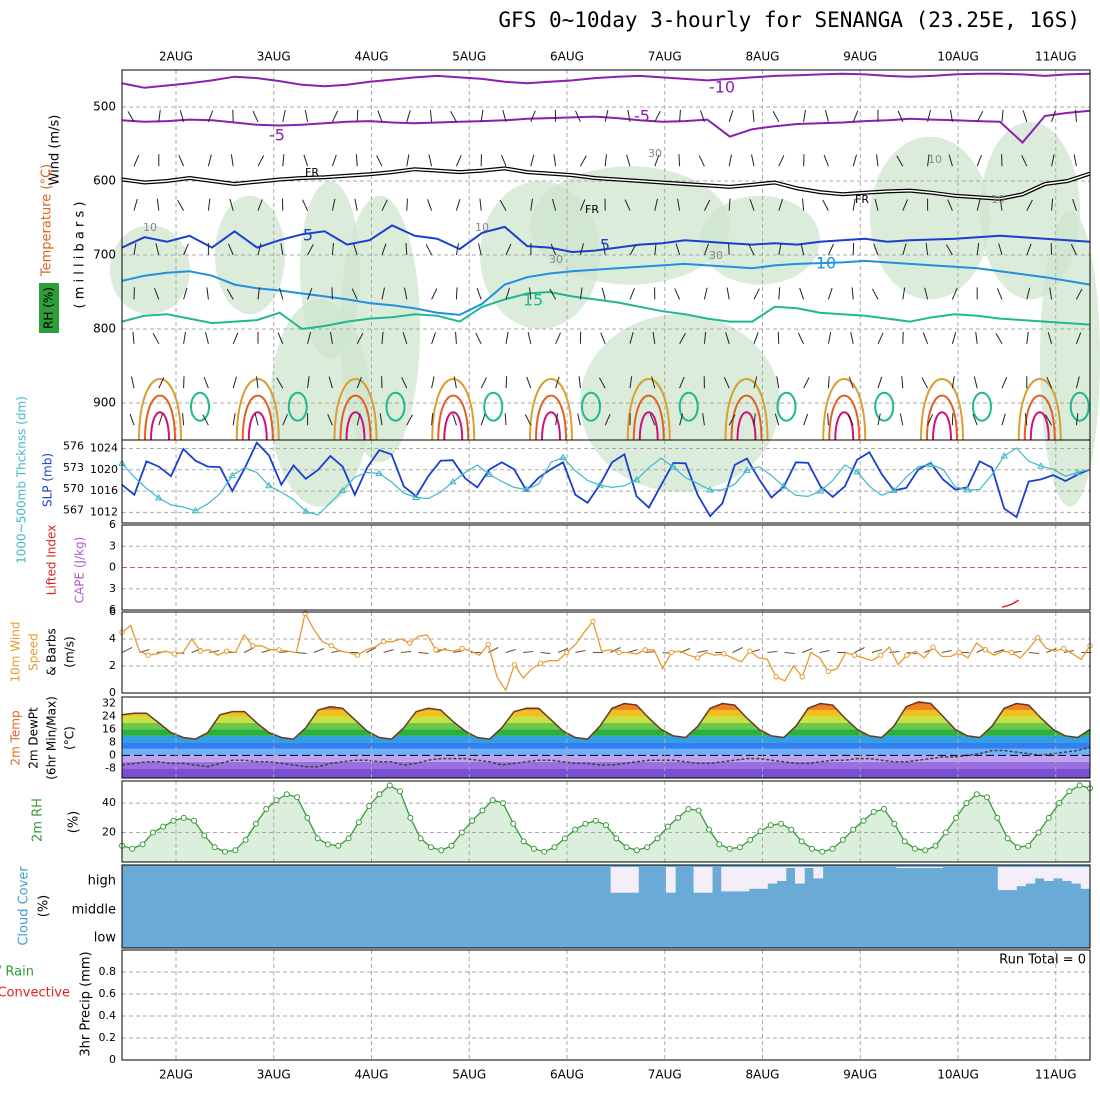 The image size is (1100, 1100). I want to click on run-total-label: Run Total = 0, so click(1042, 960).